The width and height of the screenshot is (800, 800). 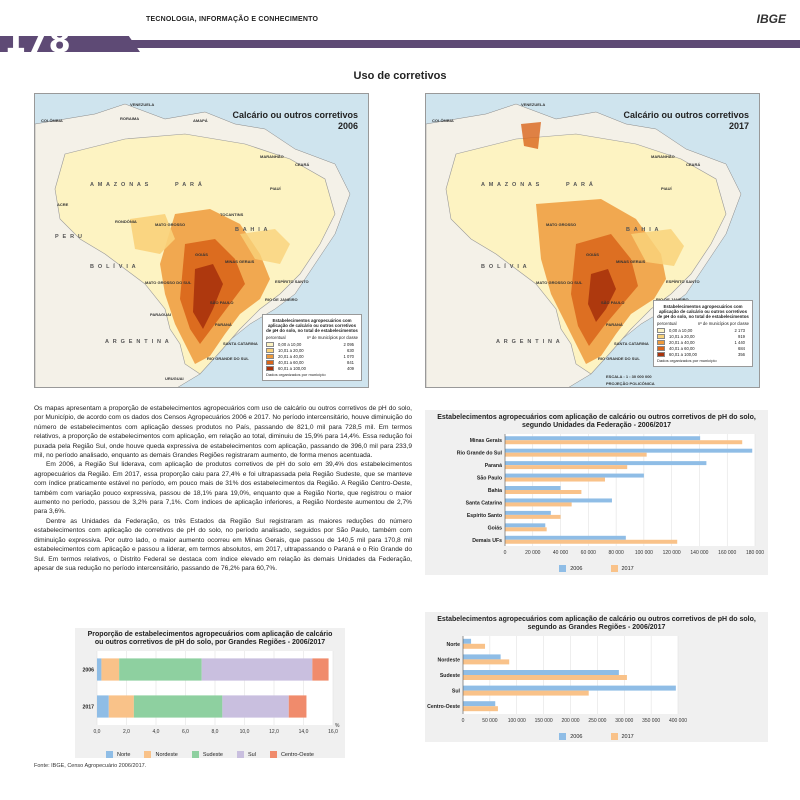 I want to click on category-label: Sudeste, so click(x=450, y=676).